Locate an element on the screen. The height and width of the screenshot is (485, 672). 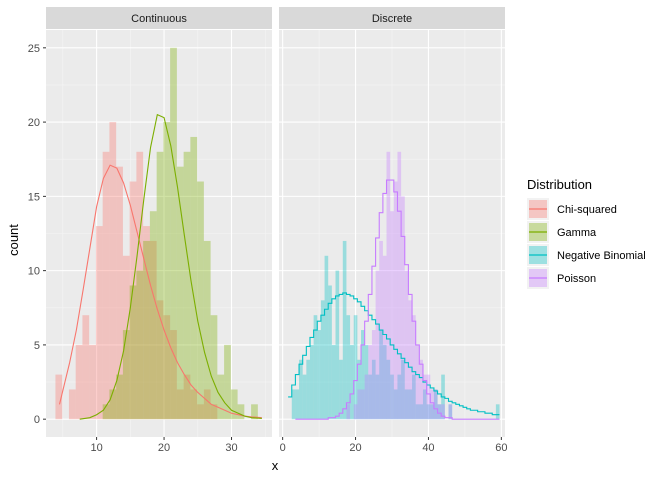
y-tick-label: 10 is located at coordinates (34, 272).